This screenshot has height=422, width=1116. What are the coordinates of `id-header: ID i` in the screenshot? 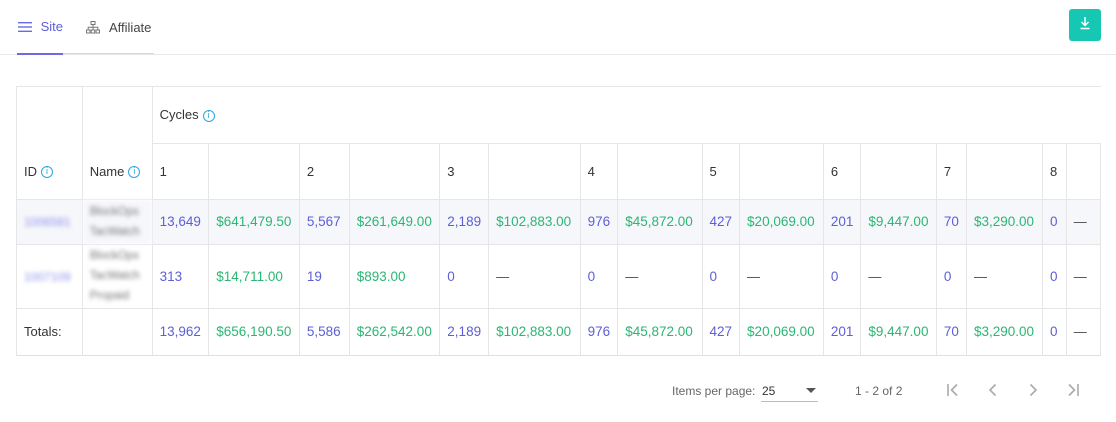 It's located at (50, 143).